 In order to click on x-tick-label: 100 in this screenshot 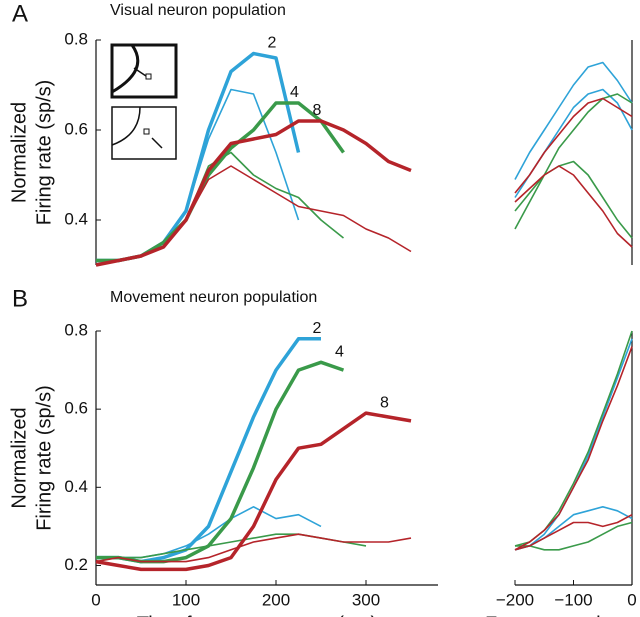, I will do `click(186, 599)`.